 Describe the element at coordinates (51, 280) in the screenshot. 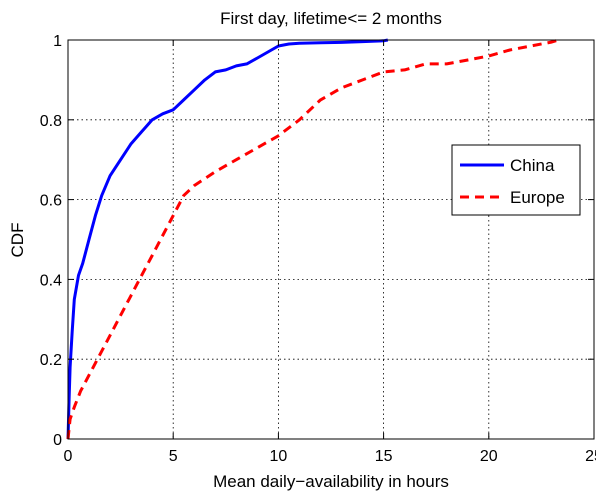

I see `y-tick-label: 0.4` at that location.